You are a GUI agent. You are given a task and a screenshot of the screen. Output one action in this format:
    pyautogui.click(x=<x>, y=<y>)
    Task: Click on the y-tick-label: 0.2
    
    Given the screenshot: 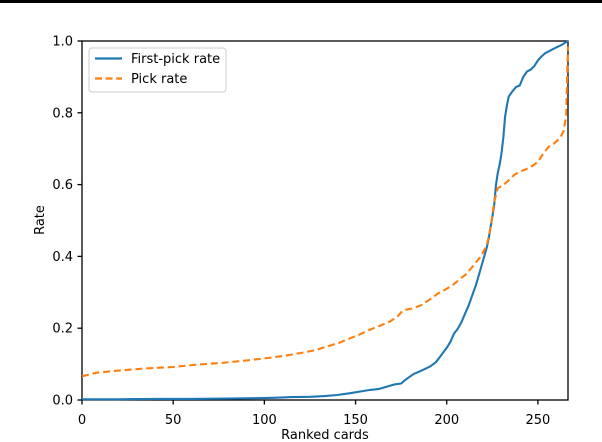 What is the action you would take?
    pyautogui.click(x=62, y=329)
    